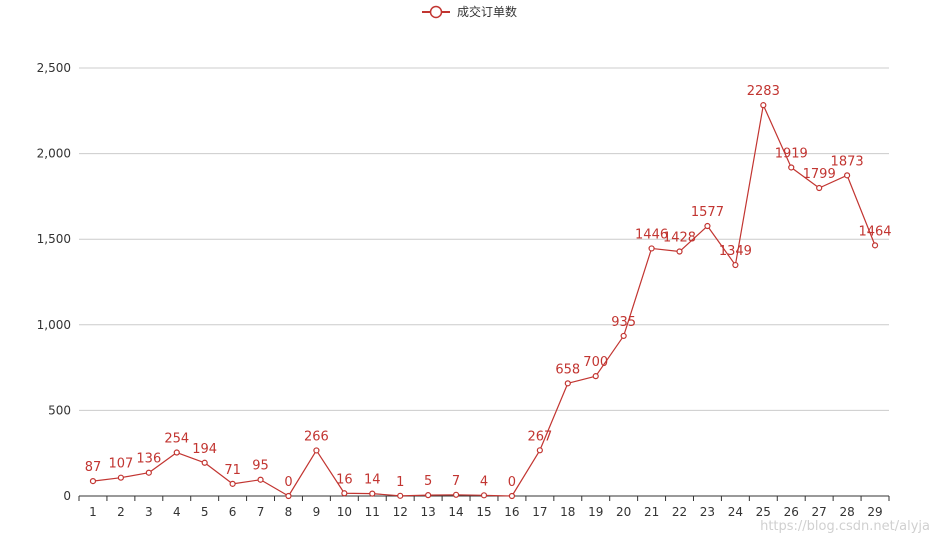 The image size is (938, 540). I want to click on data-label: 16, so click(344, 479).